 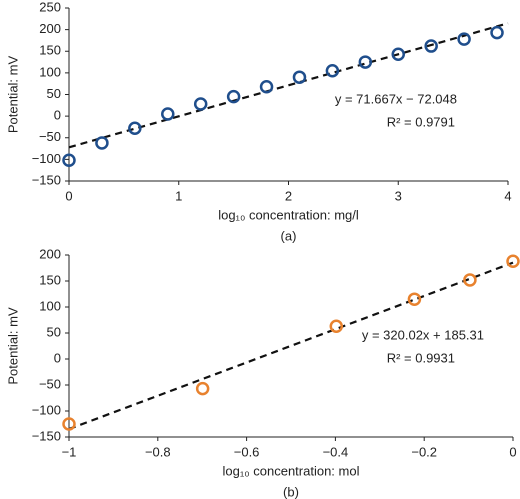 What do you see at coordinates (421, 121) in the screenshot?
I see `r-squared: R² = 0.9791` at bounding box center [421, 121].